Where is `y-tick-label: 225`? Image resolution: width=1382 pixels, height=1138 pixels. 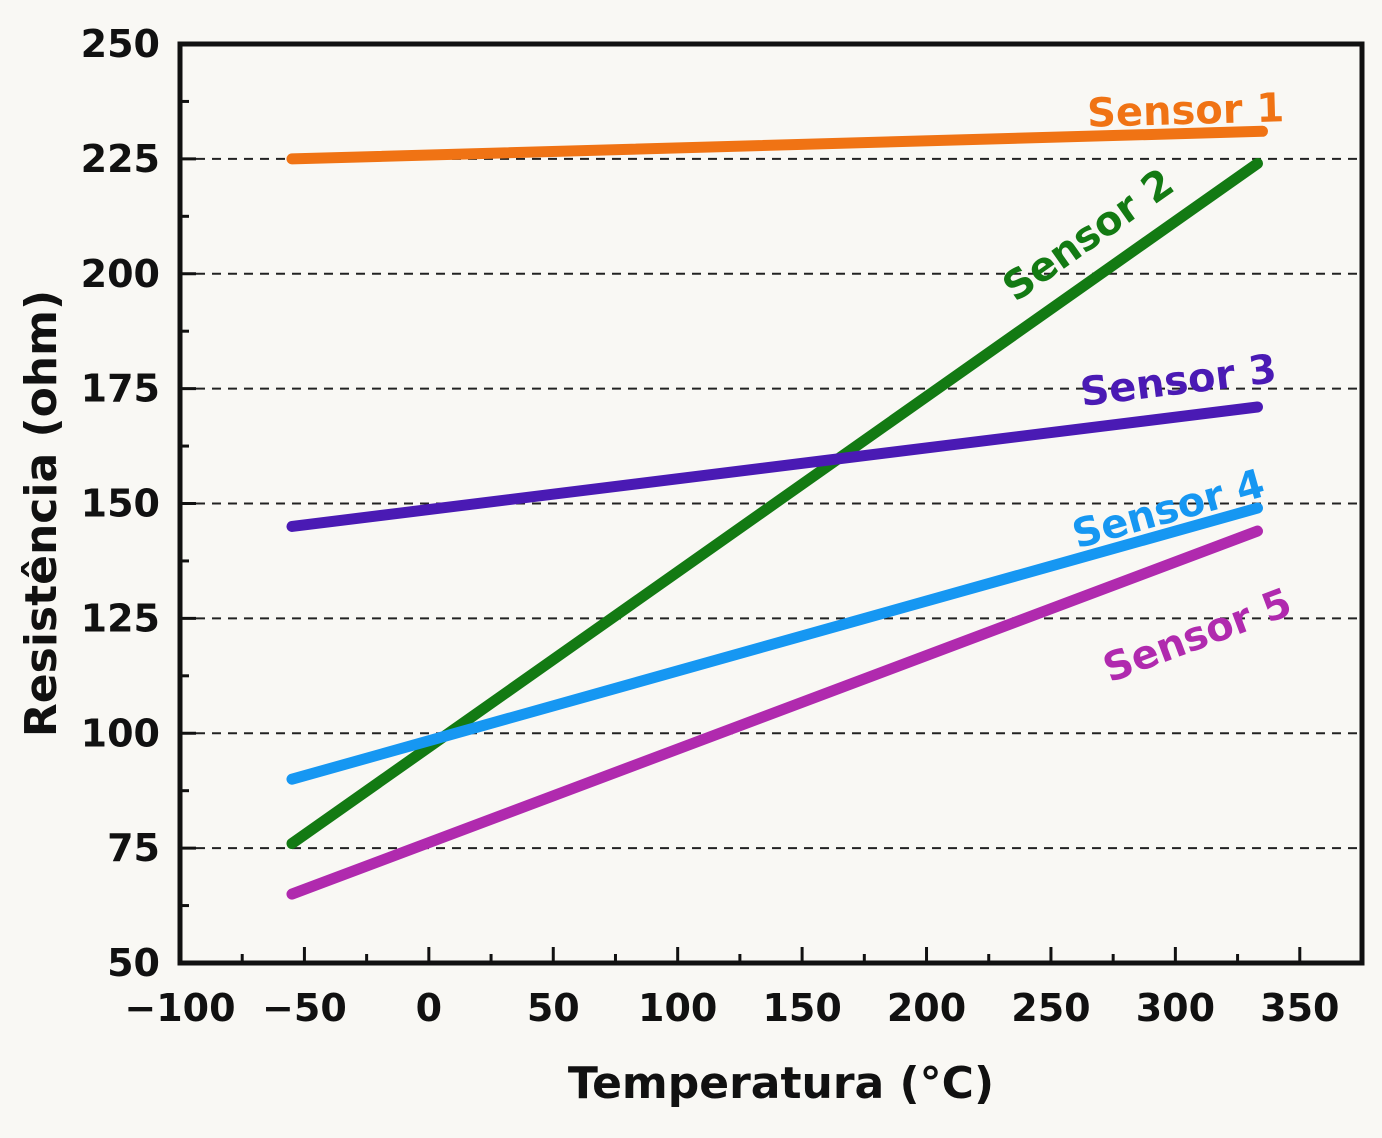
y-tick-label: 225 is located at coordinates (120, 159).